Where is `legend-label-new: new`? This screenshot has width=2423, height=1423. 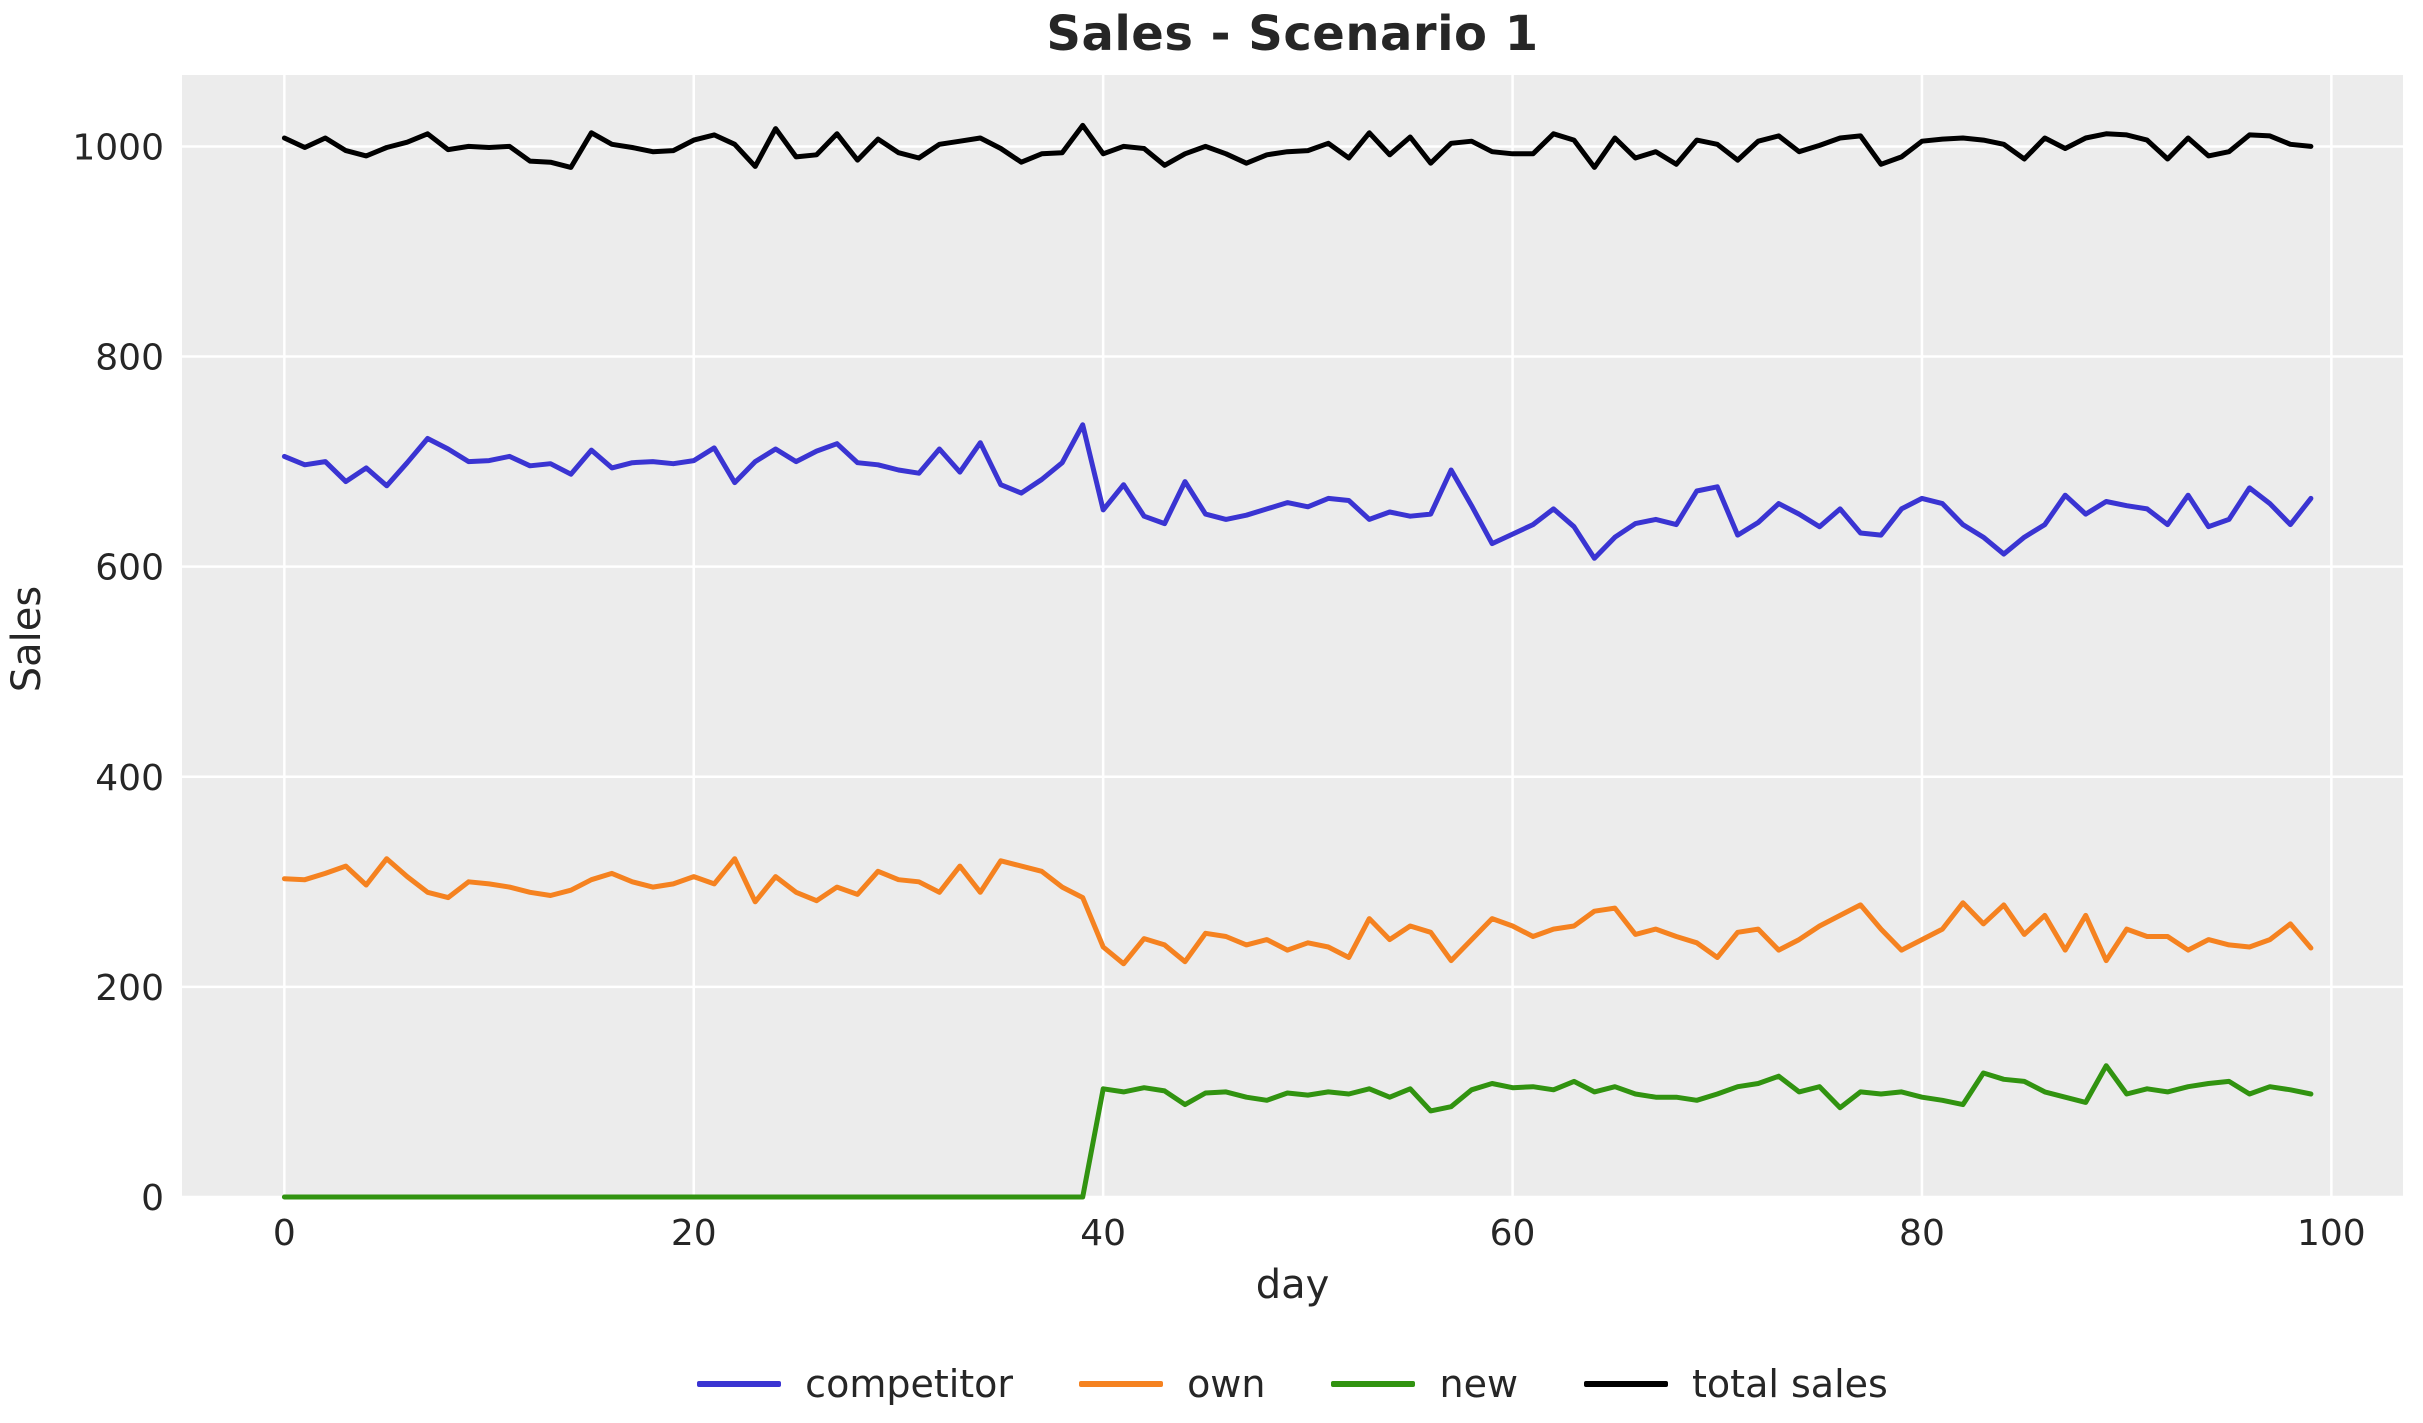
legend-label-new: new is located at coordinates (1479, 1384).